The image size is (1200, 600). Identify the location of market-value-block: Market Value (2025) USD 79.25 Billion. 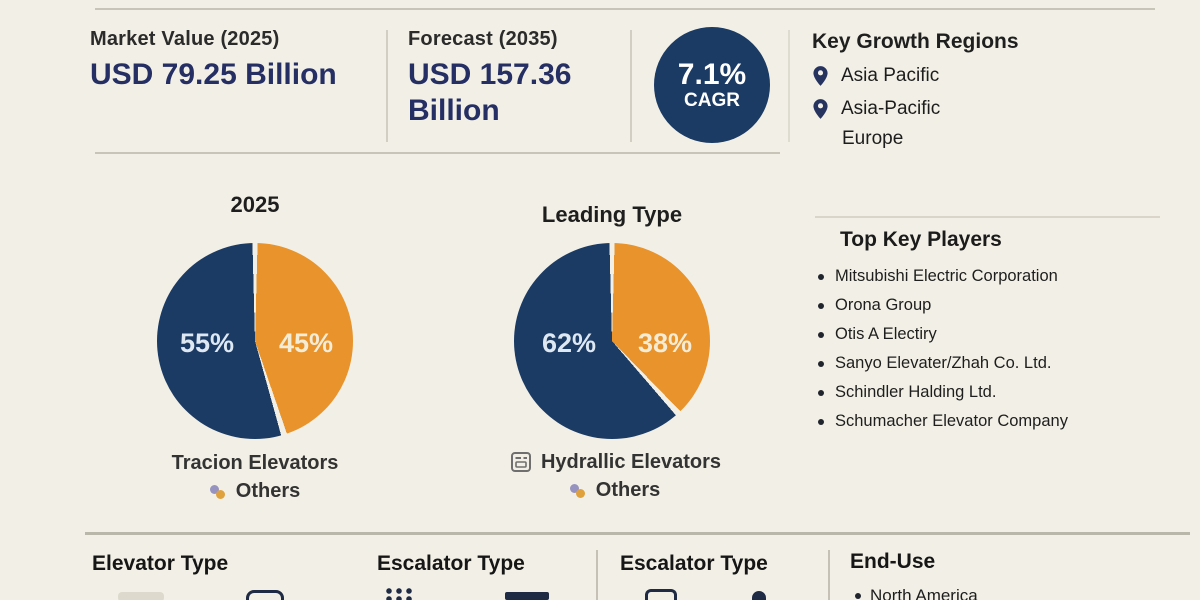
(235, 60).